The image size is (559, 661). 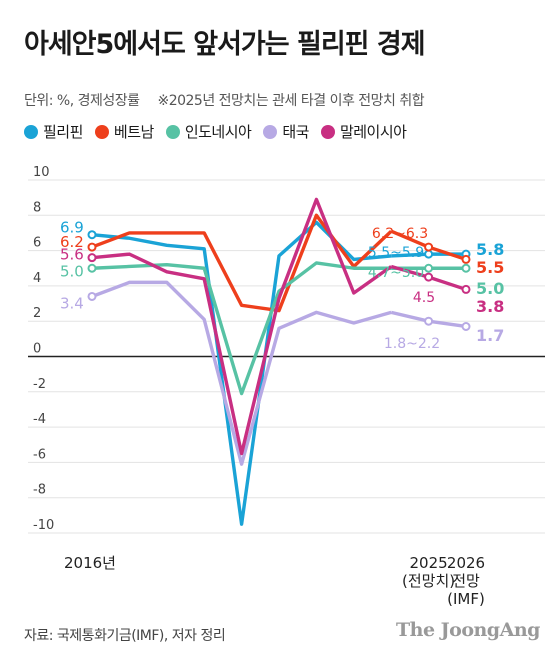 What do you see at coordinates (63, 132) in the screenshot?
I see `legend-label: 필리핀` at bounding box center [63, 132].